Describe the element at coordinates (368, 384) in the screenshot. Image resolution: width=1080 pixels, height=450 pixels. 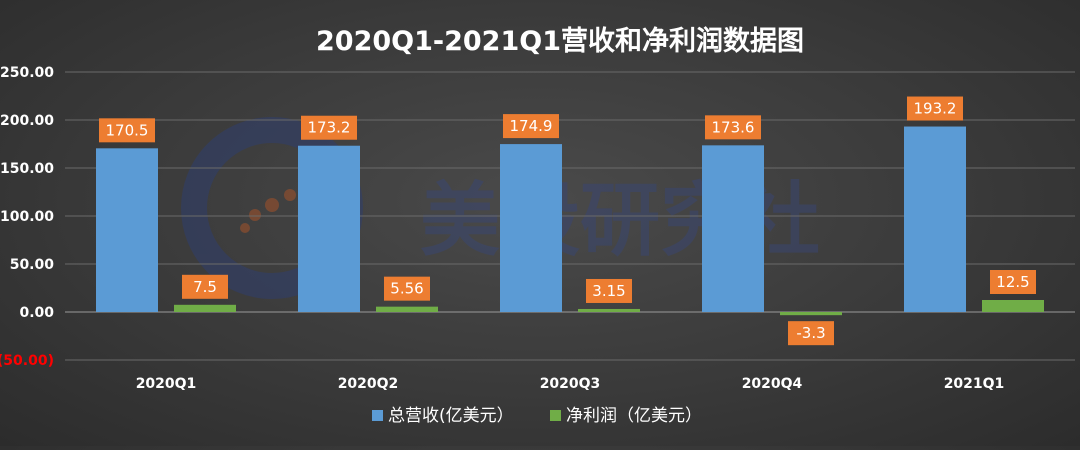
I see `x-tick-label: 2020Q2` at that location.